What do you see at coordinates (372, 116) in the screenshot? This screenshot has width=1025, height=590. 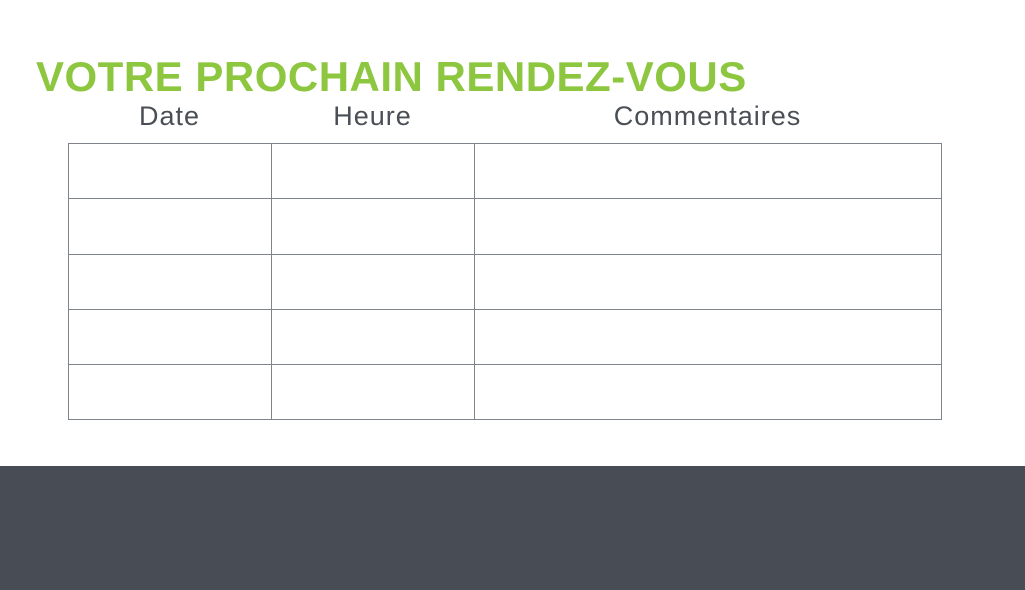 I see `column-header-heure: Heure` at bounding box center [372, 116].